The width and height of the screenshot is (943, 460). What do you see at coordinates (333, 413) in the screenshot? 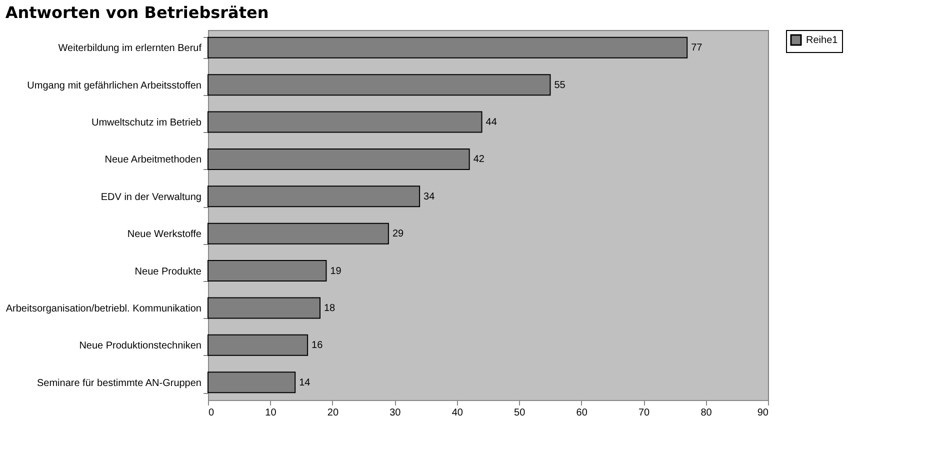
I see `x-tick-label: 20` at bounding box center [333, 413].